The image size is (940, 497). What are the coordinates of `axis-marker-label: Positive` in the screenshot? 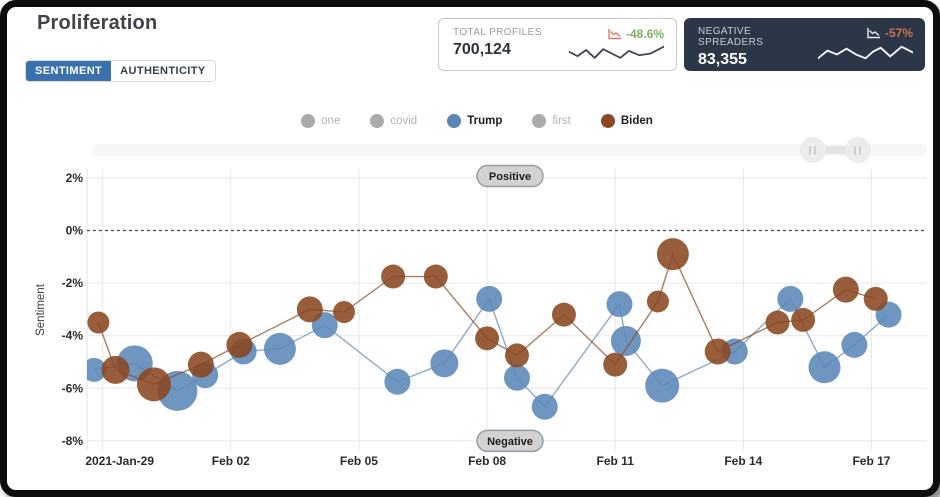 It's located at (510, 177).